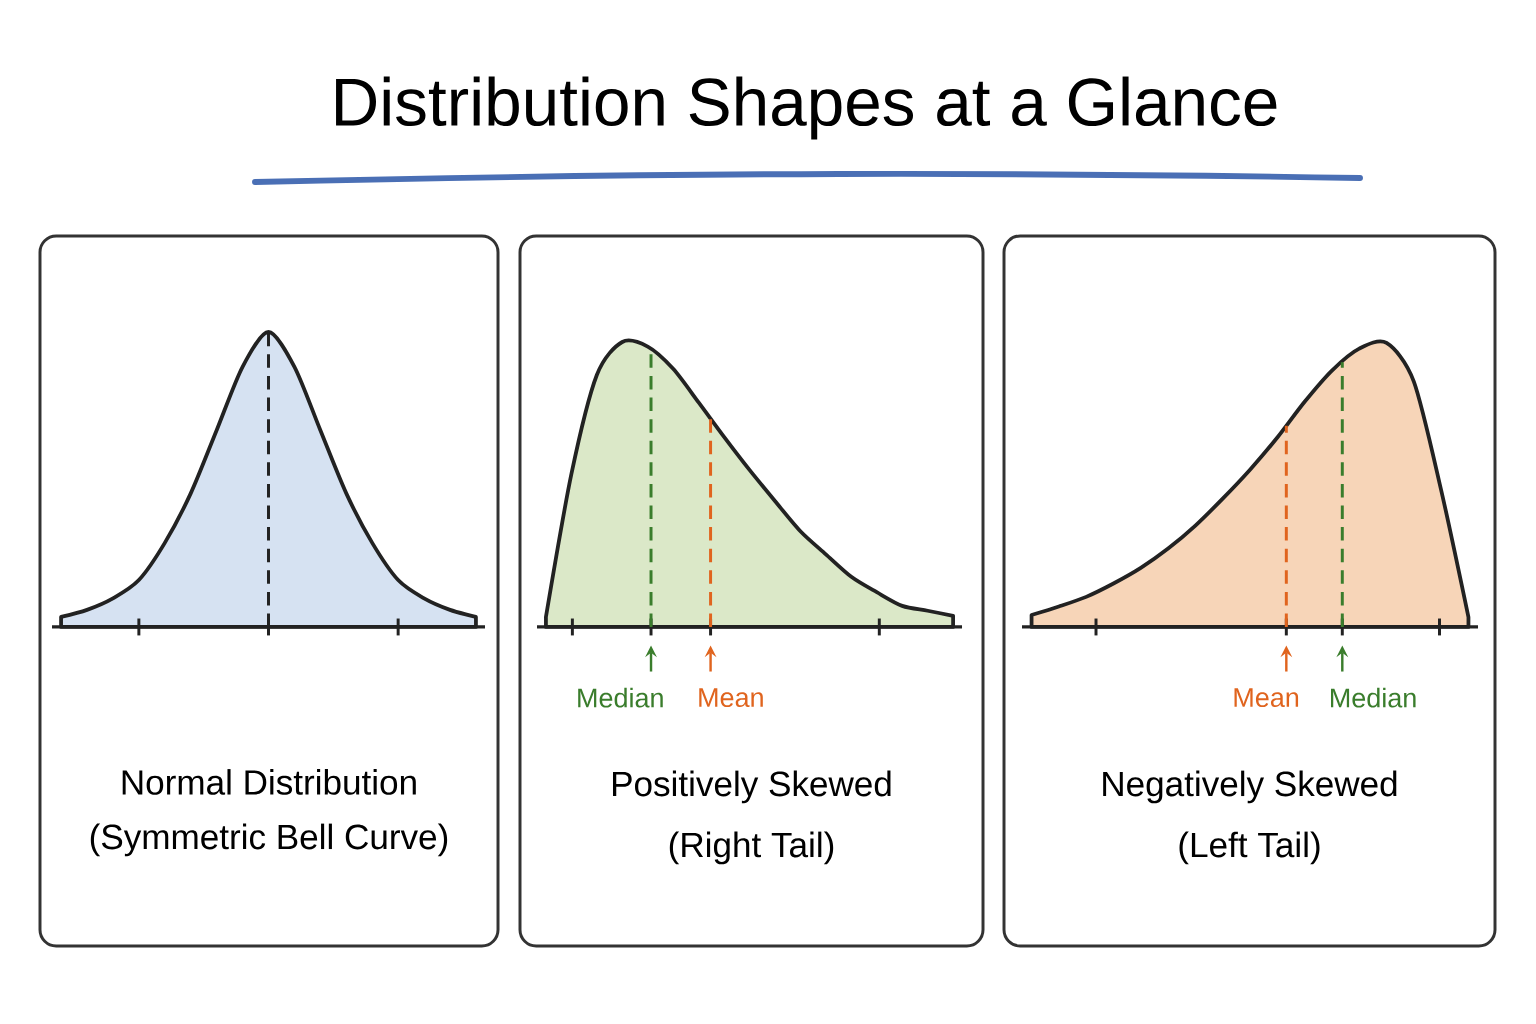 Image resolution: width=1536 pixels, height=1024 pixels. I want to click on text: Normal Distribution, so click(269, 782).